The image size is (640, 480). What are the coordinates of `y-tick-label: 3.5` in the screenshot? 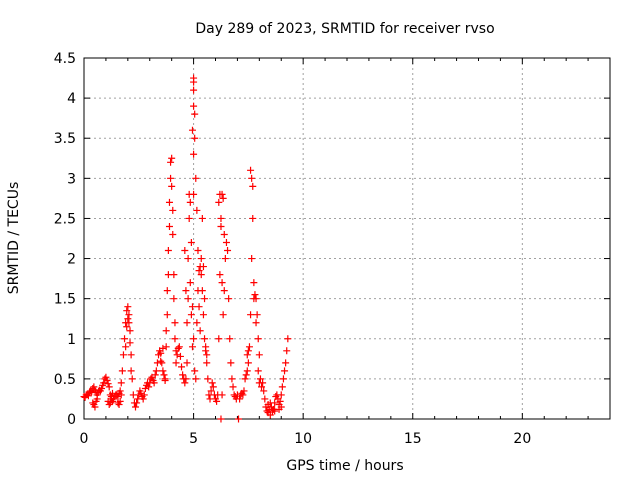 It's located at (65, 139).